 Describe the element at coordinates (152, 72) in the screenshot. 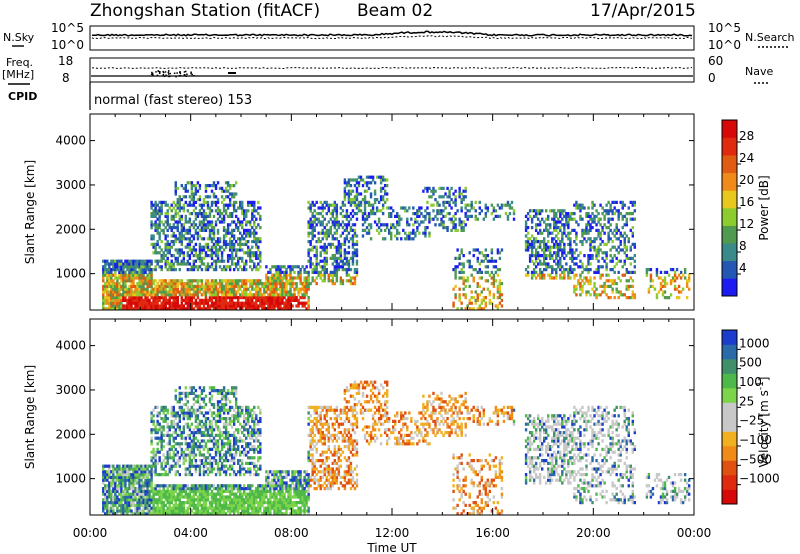

I see `nave-dip-point` at that location.